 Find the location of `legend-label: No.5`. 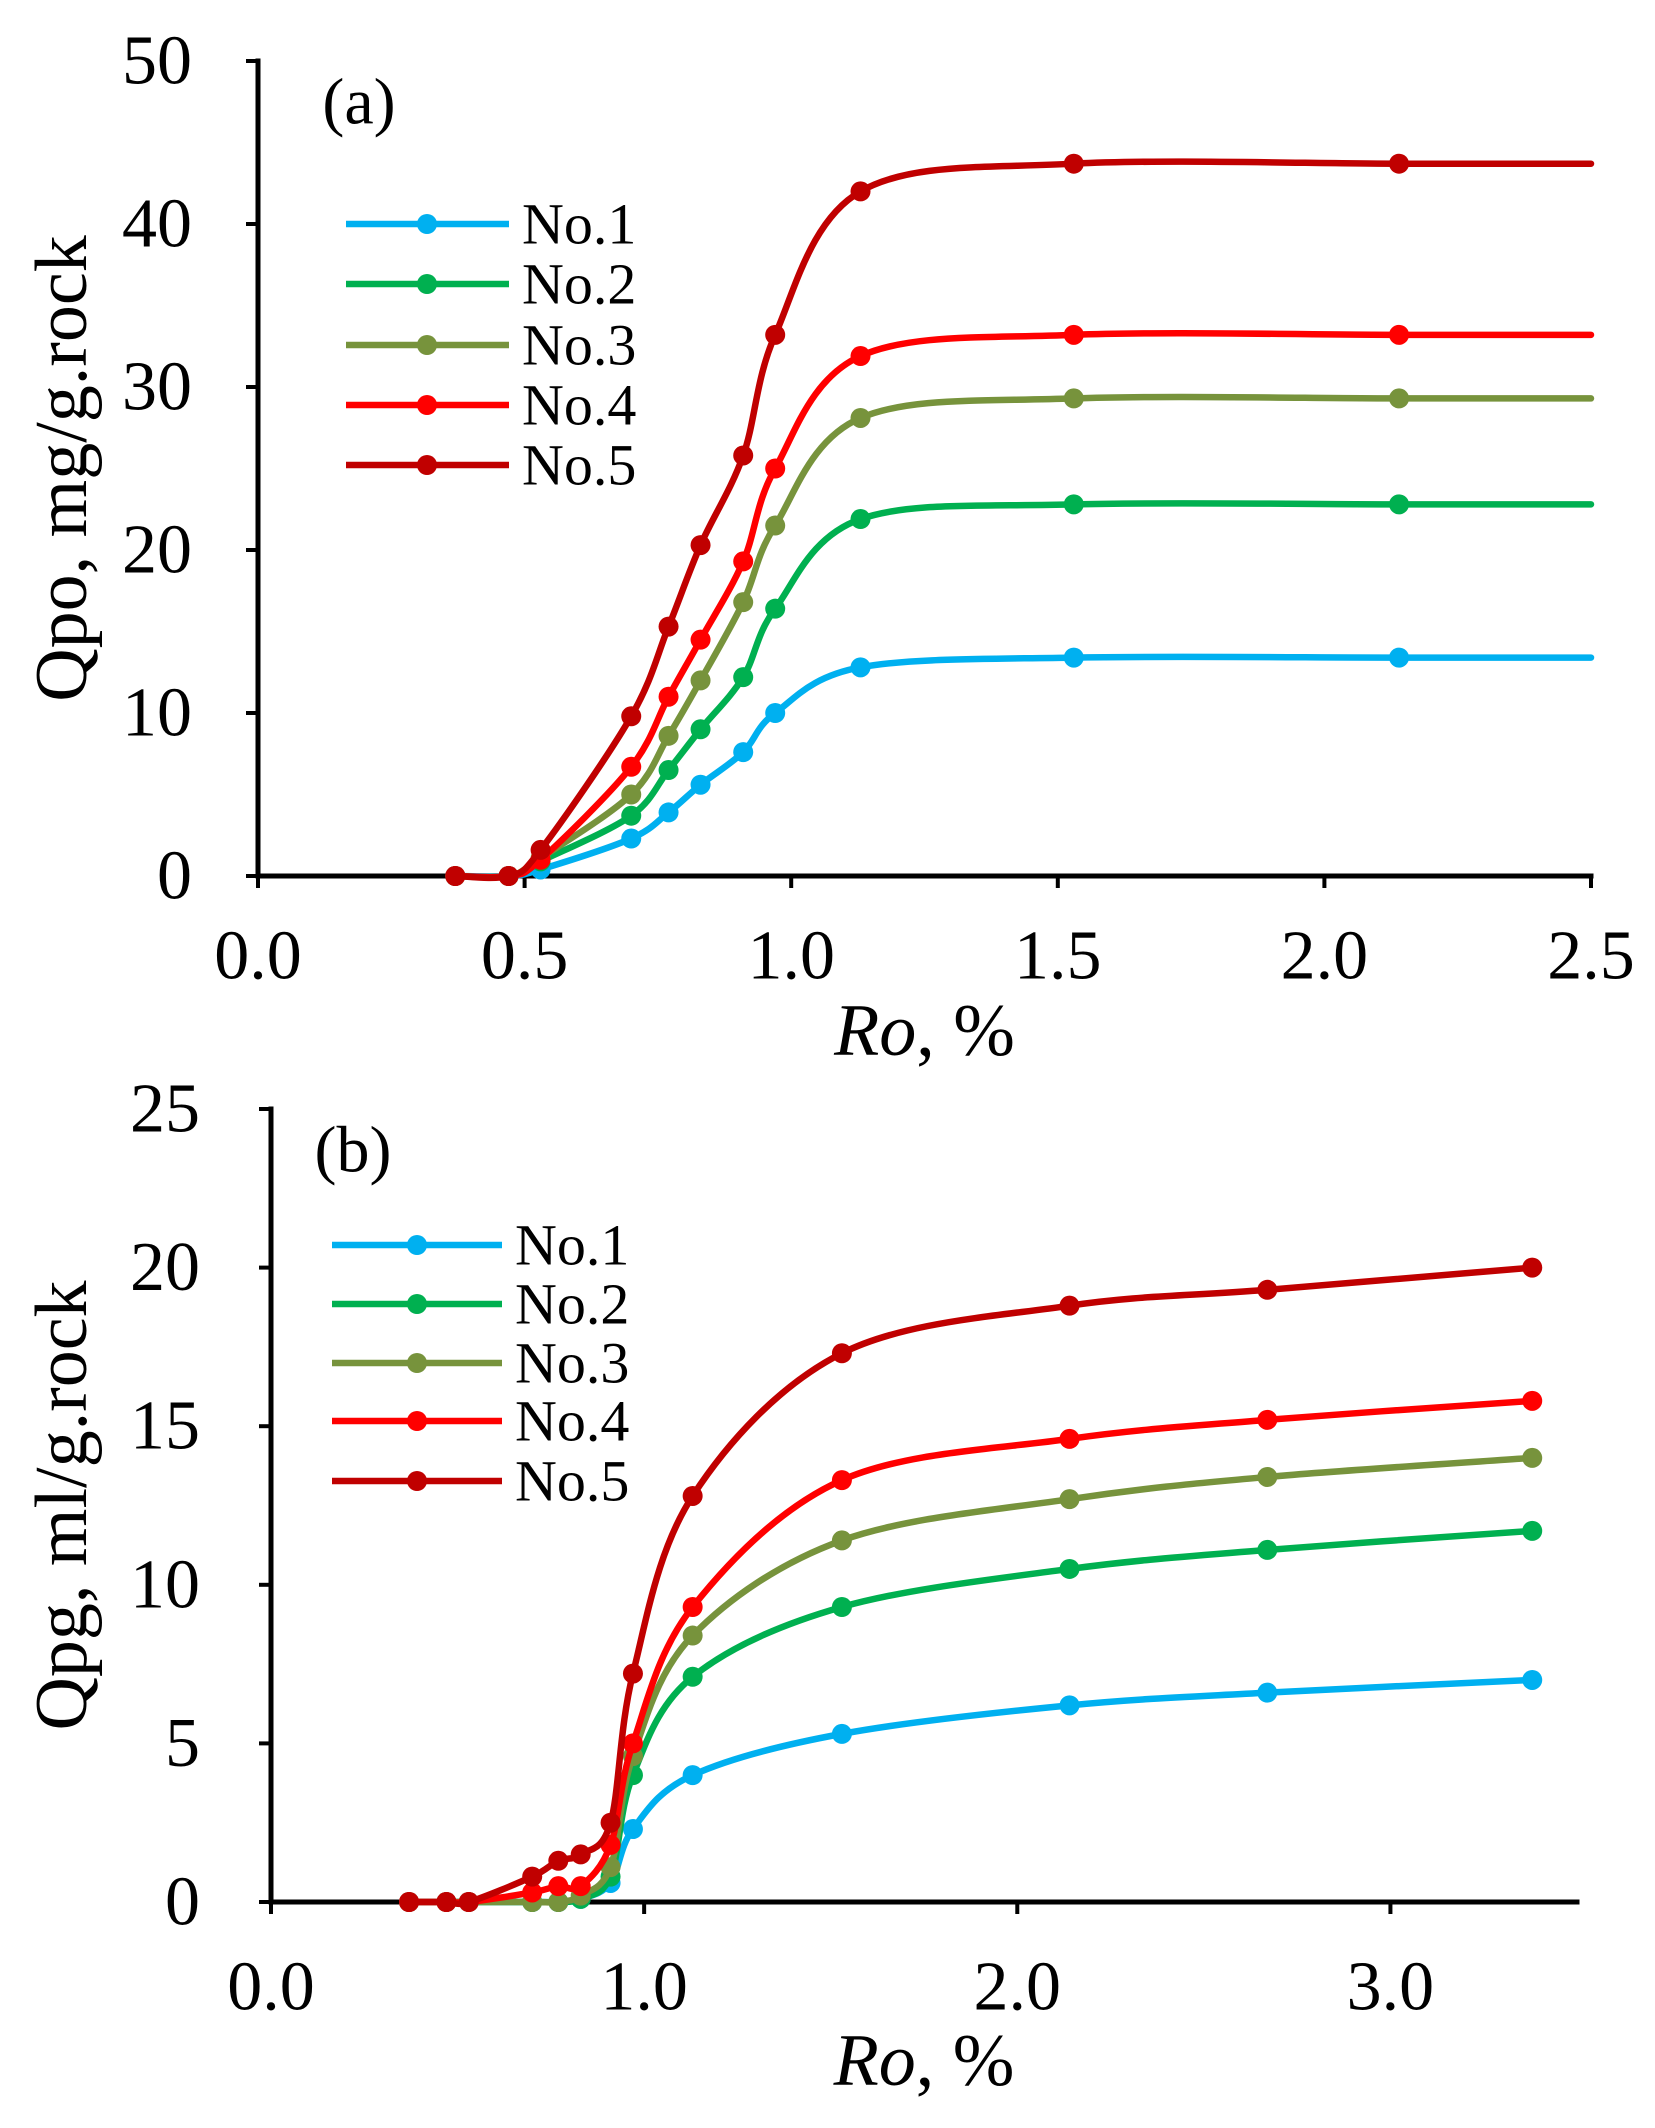

legend-label: No.5 is located at coordinates (572, 1481).